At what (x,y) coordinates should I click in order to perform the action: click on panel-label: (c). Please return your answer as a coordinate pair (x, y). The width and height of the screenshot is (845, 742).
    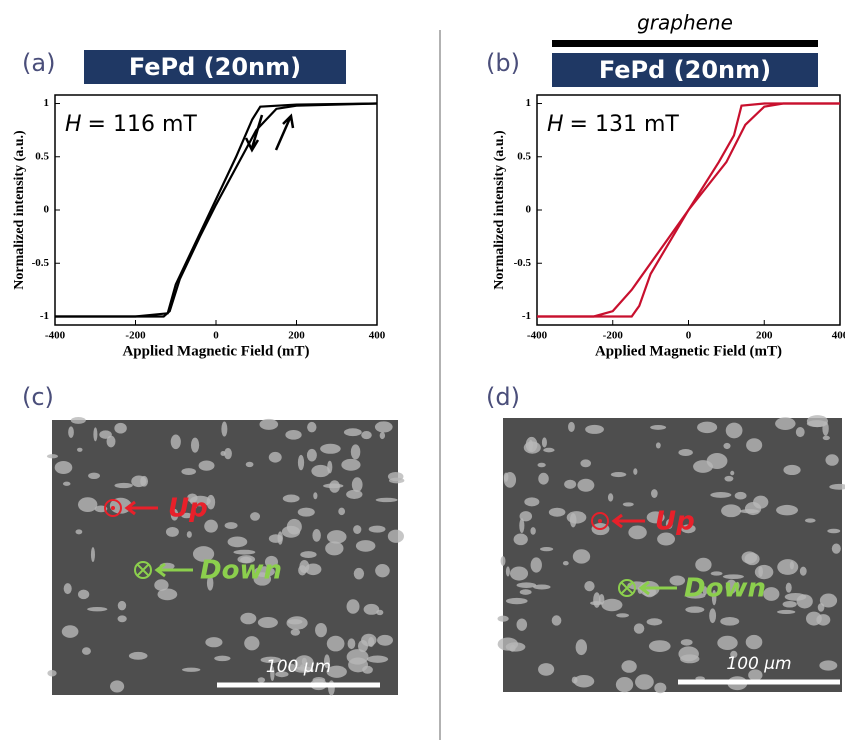
    Looking at the image, I should click on (38, 397).